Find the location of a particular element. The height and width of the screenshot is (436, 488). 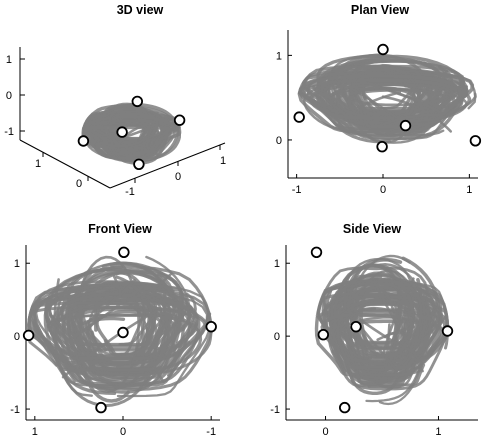

x-axis-3d is located at coordinates (167, 165).